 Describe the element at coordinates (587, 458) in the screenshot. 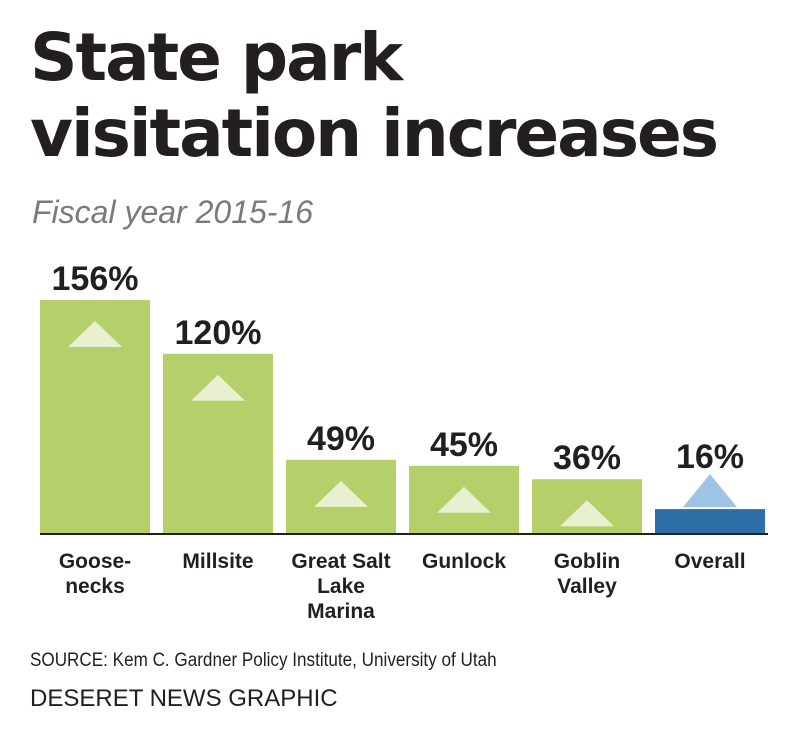

I see `value-label-4: 36%` at that location.